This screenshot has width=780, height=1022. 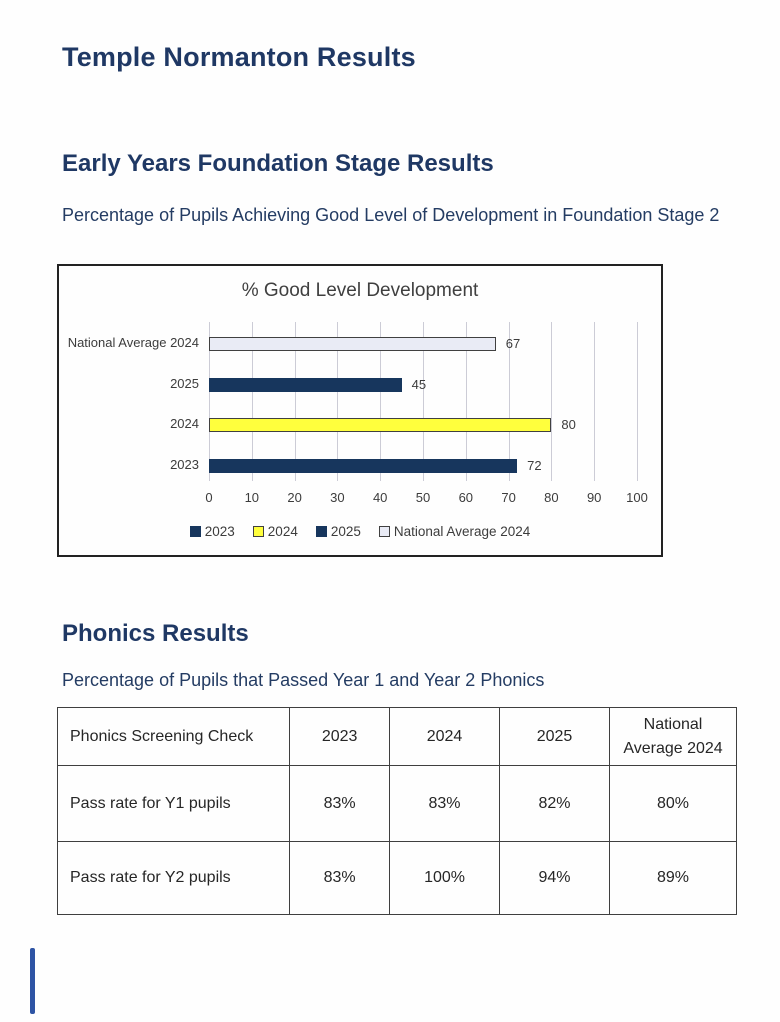 What do you see at coordinates (173, 736) in the screenshot?
I see `table-header-check: Phonics Screening Check` at bounding box center [173, 736].